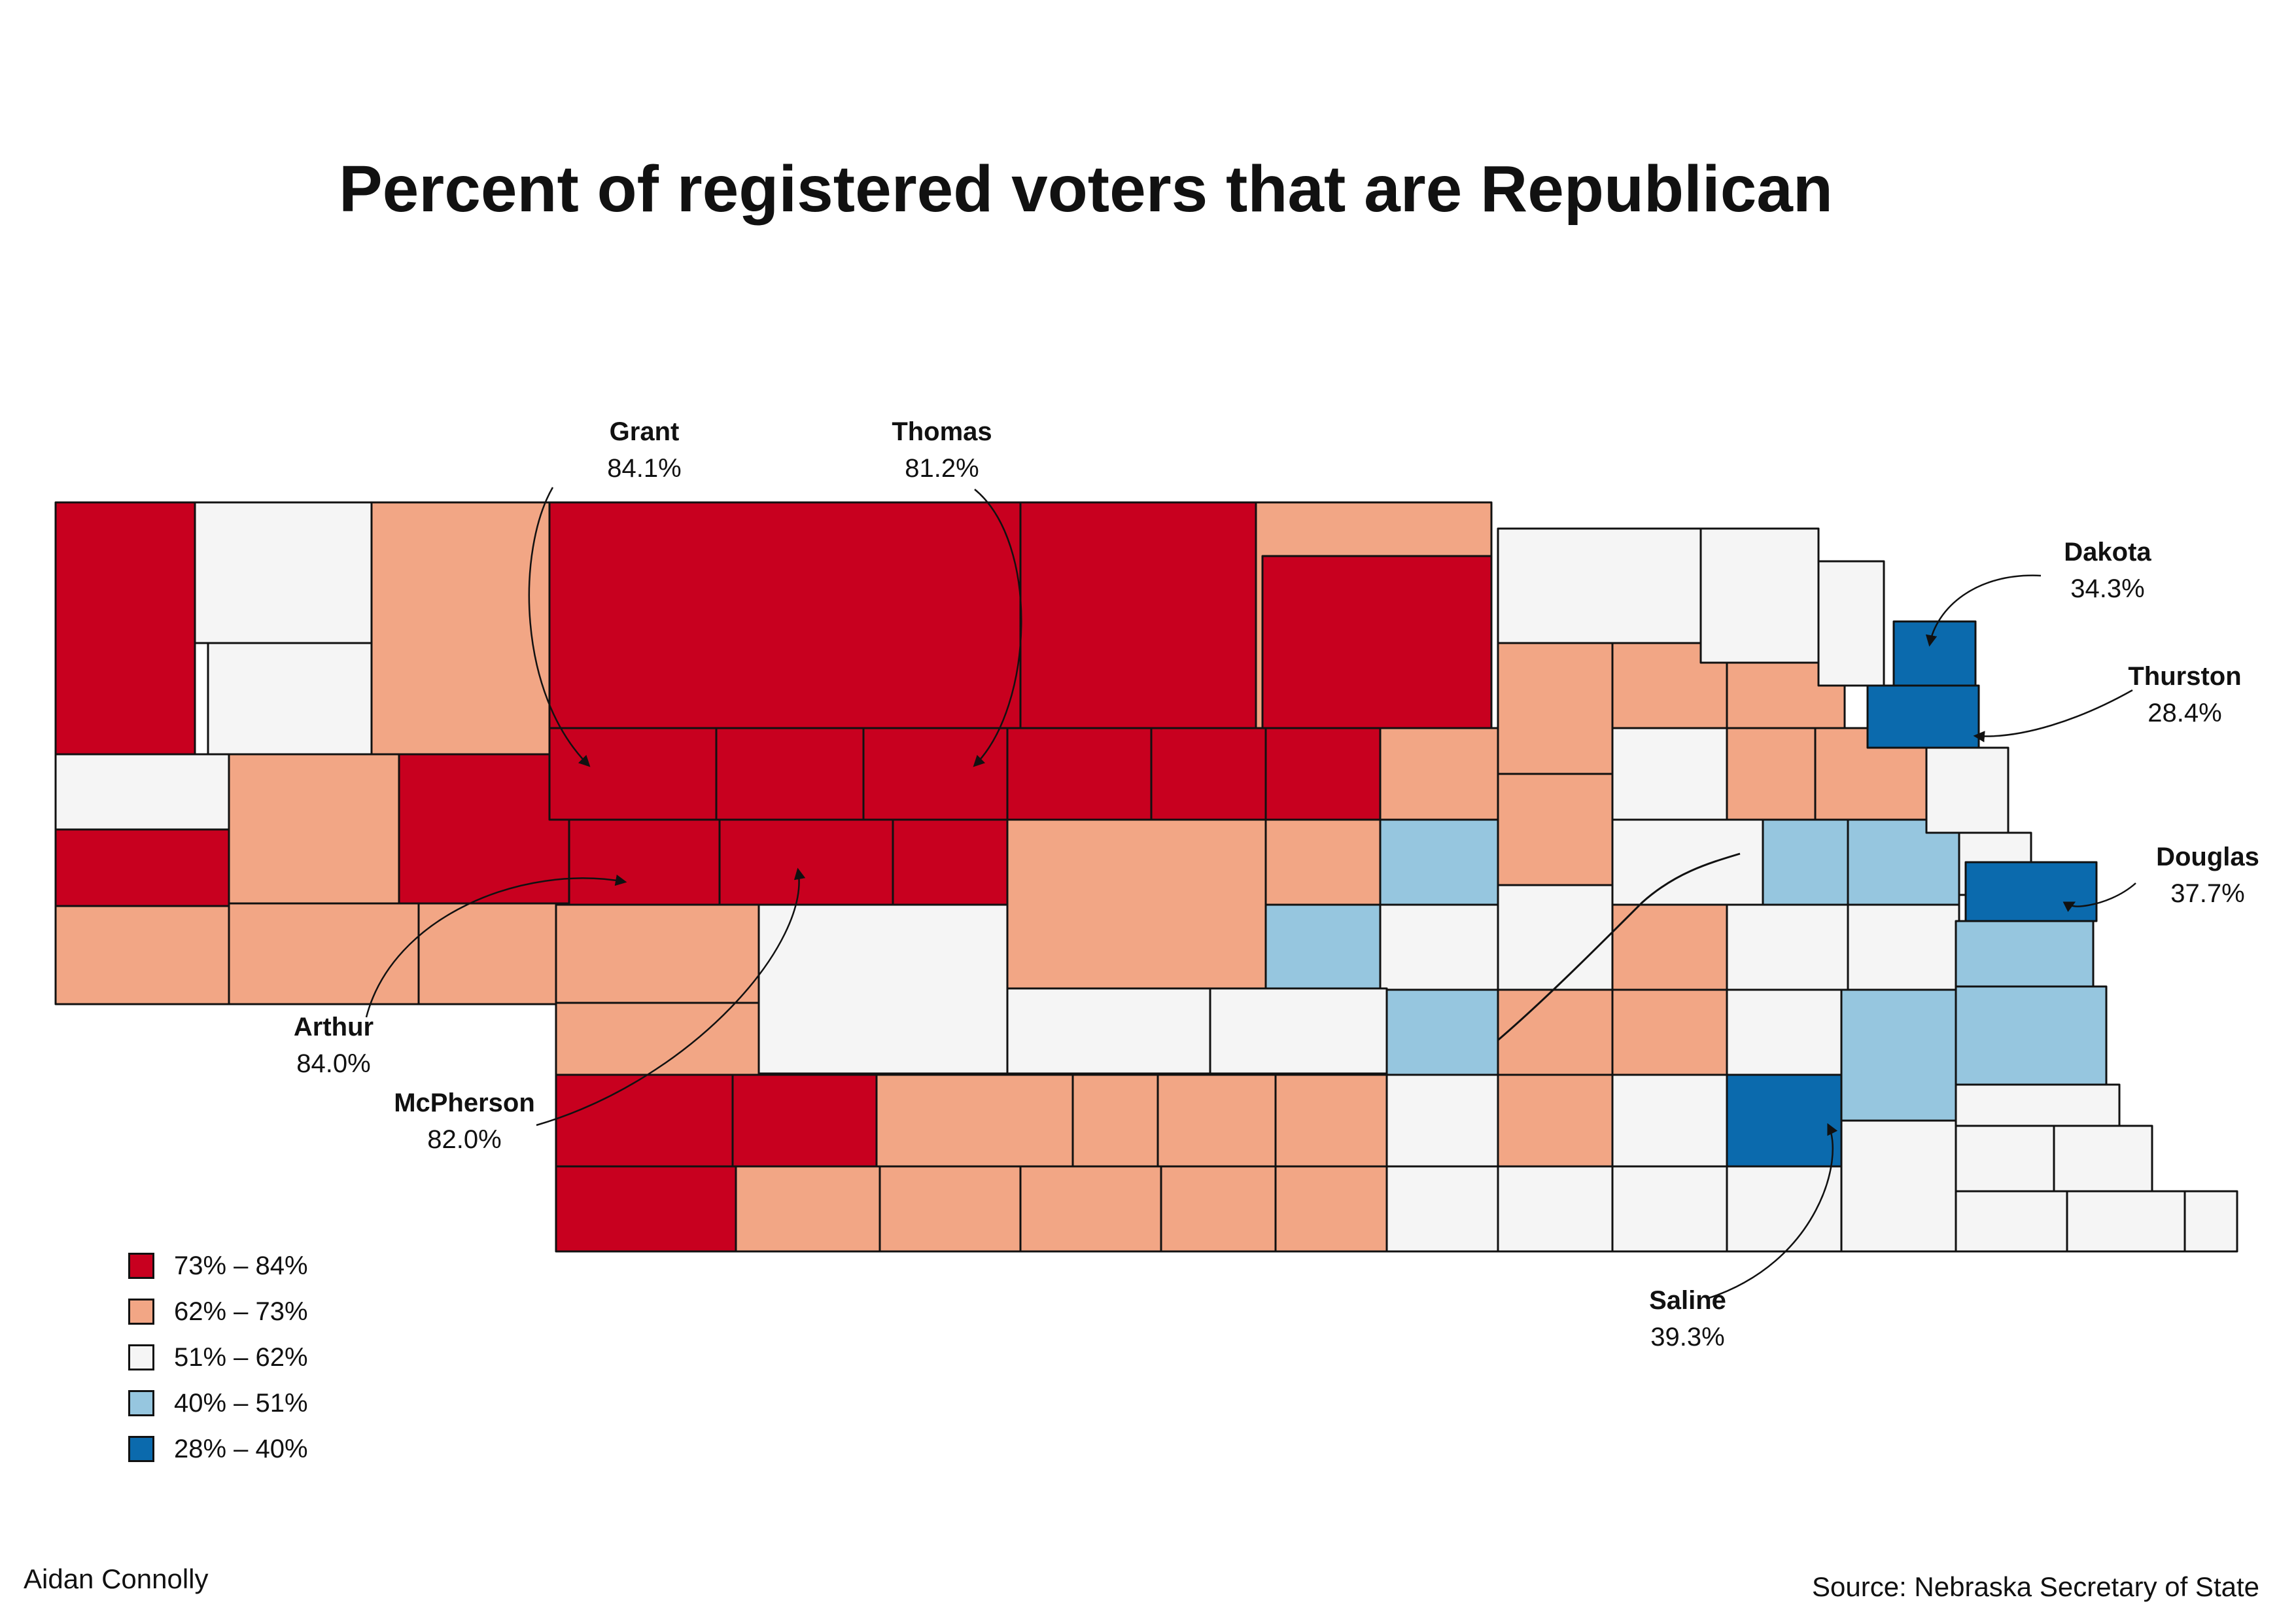 The height and width of the screenshot is (1623, 2296). What do you see at coordinates (241, 1357) in the screenshot?
I see `legend-label: 51% – 62%` at bounding box center [241, 1357].